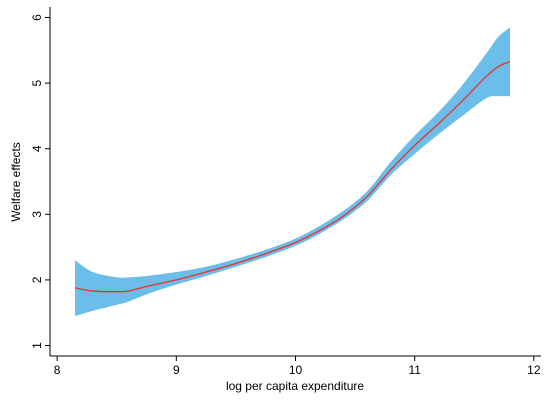 This screenshot has width=550, height=400. I want to click on y-tick-label: 1, so click(37, 345).